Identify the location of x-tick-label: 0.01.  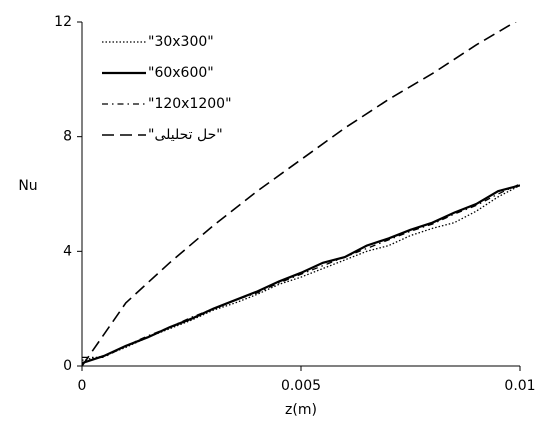
(519, 386).